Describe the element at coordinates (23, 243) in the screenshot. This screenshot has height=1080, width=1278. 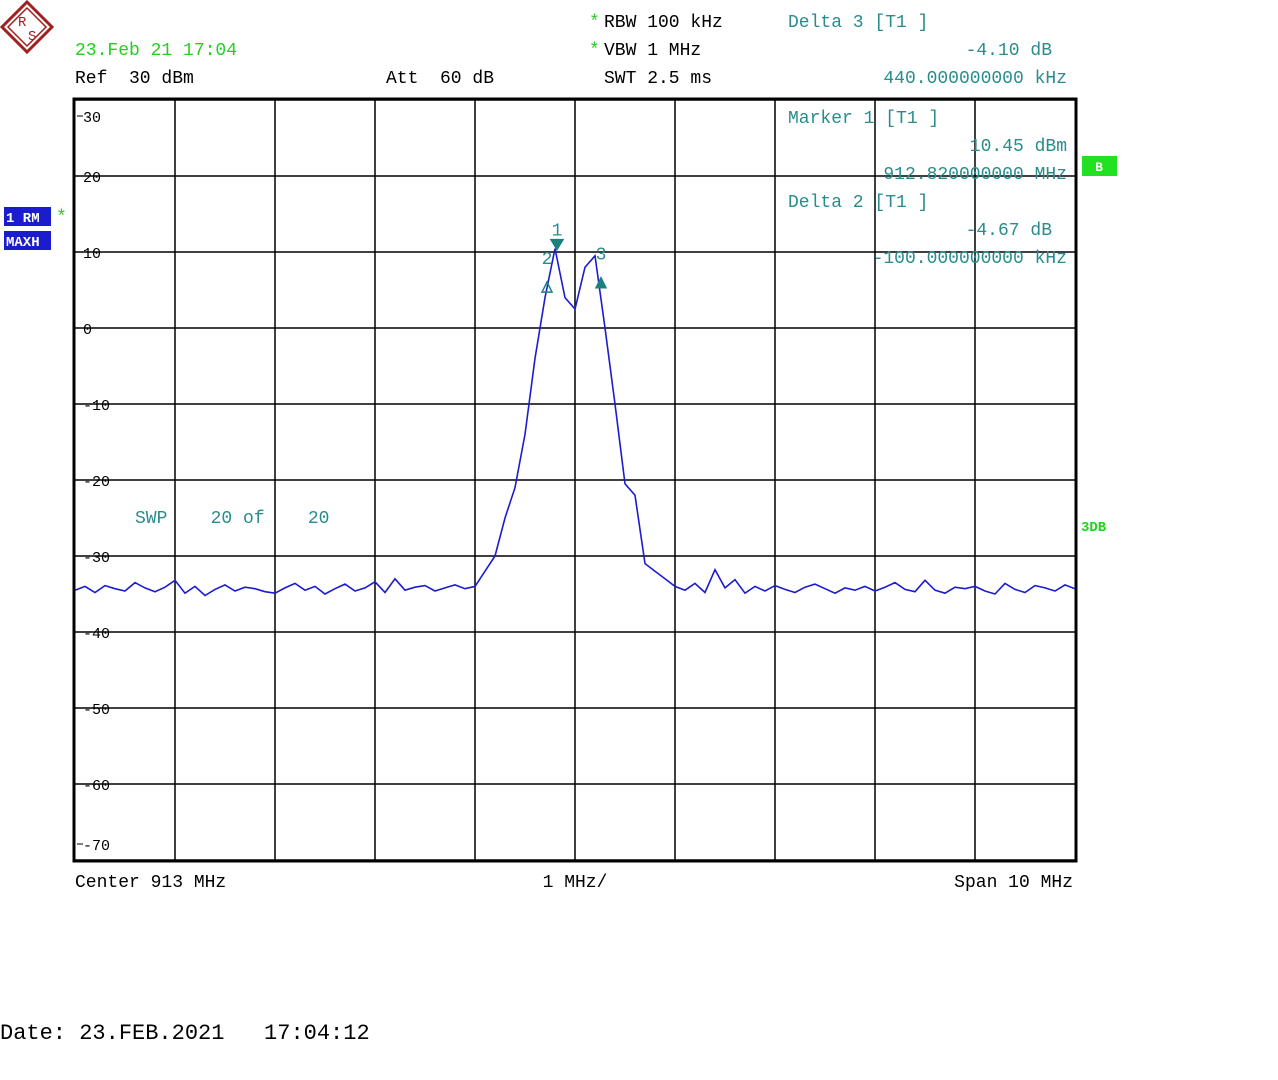
I see `trace-label: MAXH` at that location.